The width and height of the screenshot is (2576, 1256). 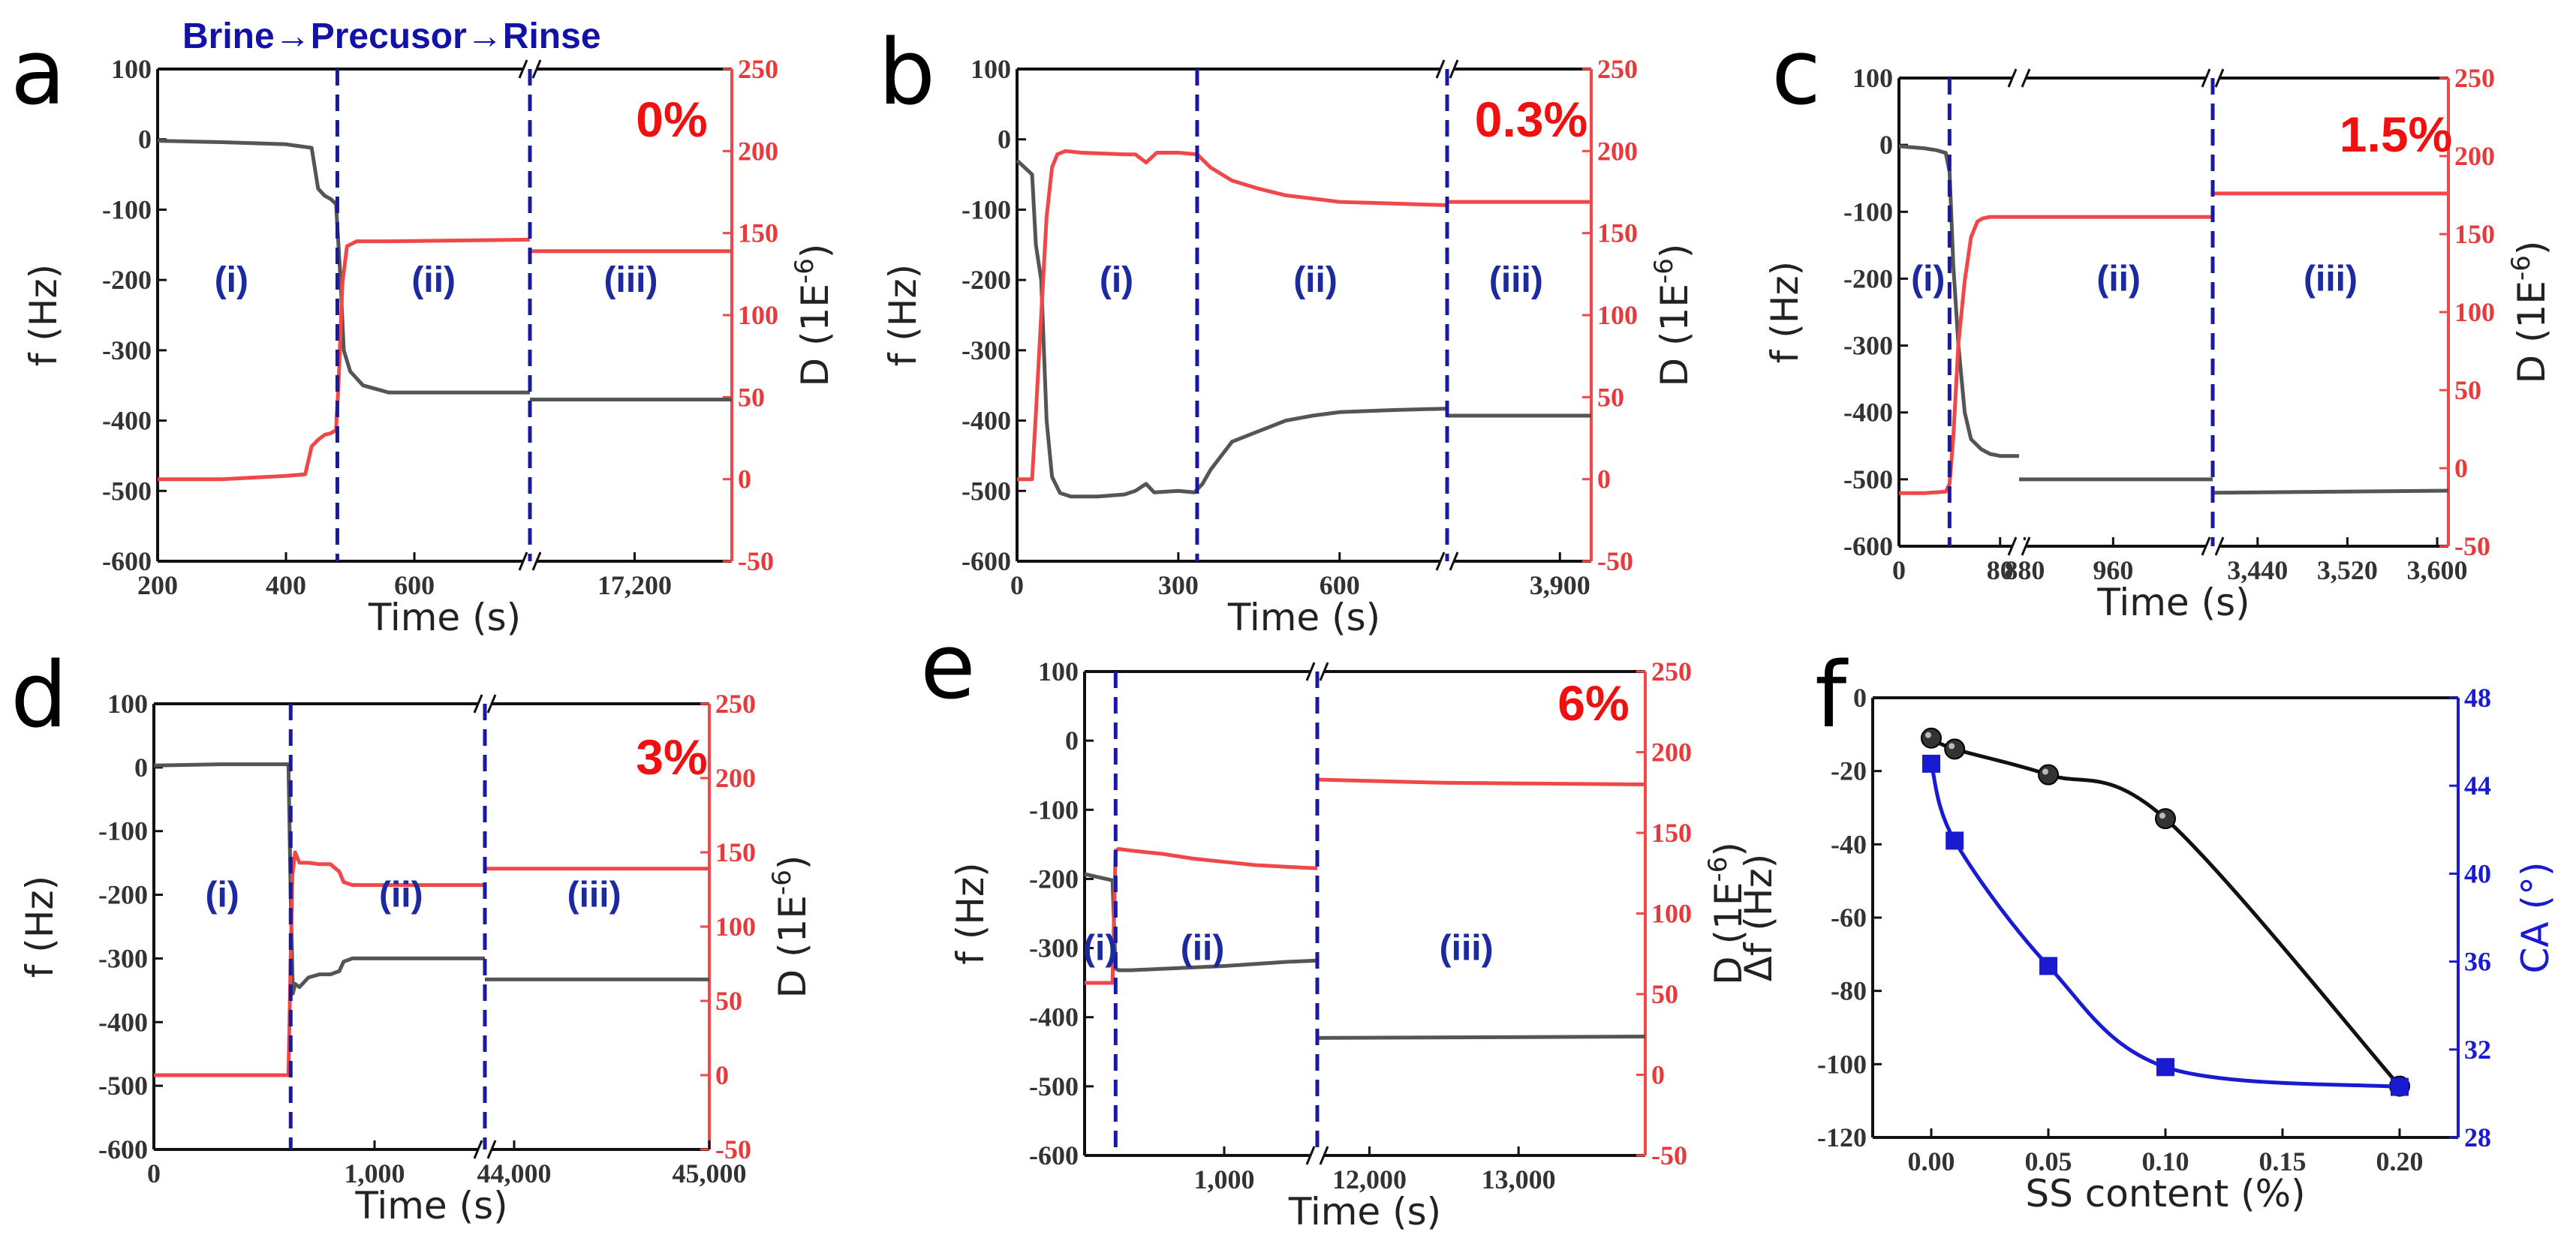 I want to click on y-tick-label: -120, so click(x=1842, y=1137).